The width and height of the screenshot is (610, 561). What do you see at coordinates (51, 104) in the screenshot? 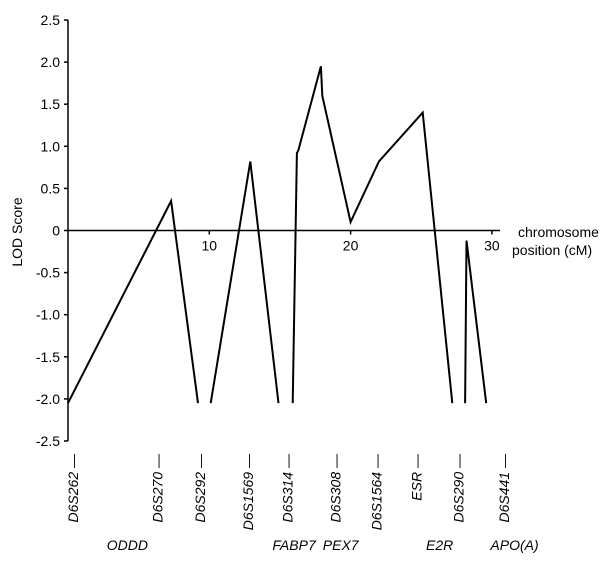
I see `y-tick-label: 1.5` at bounding box center [51, 104].